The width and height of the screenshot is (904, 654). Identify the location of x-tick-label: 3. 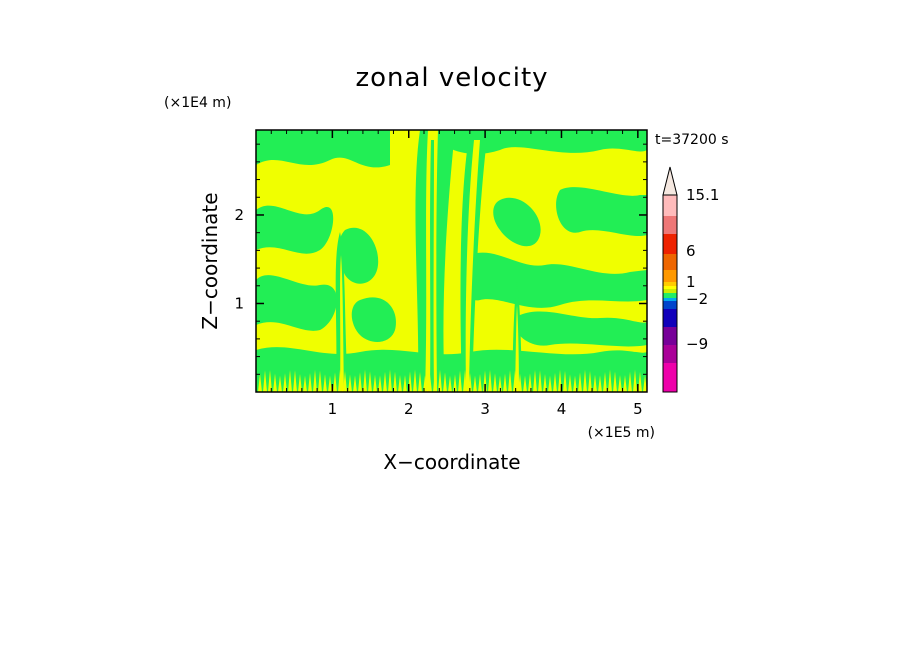
(485, 409).